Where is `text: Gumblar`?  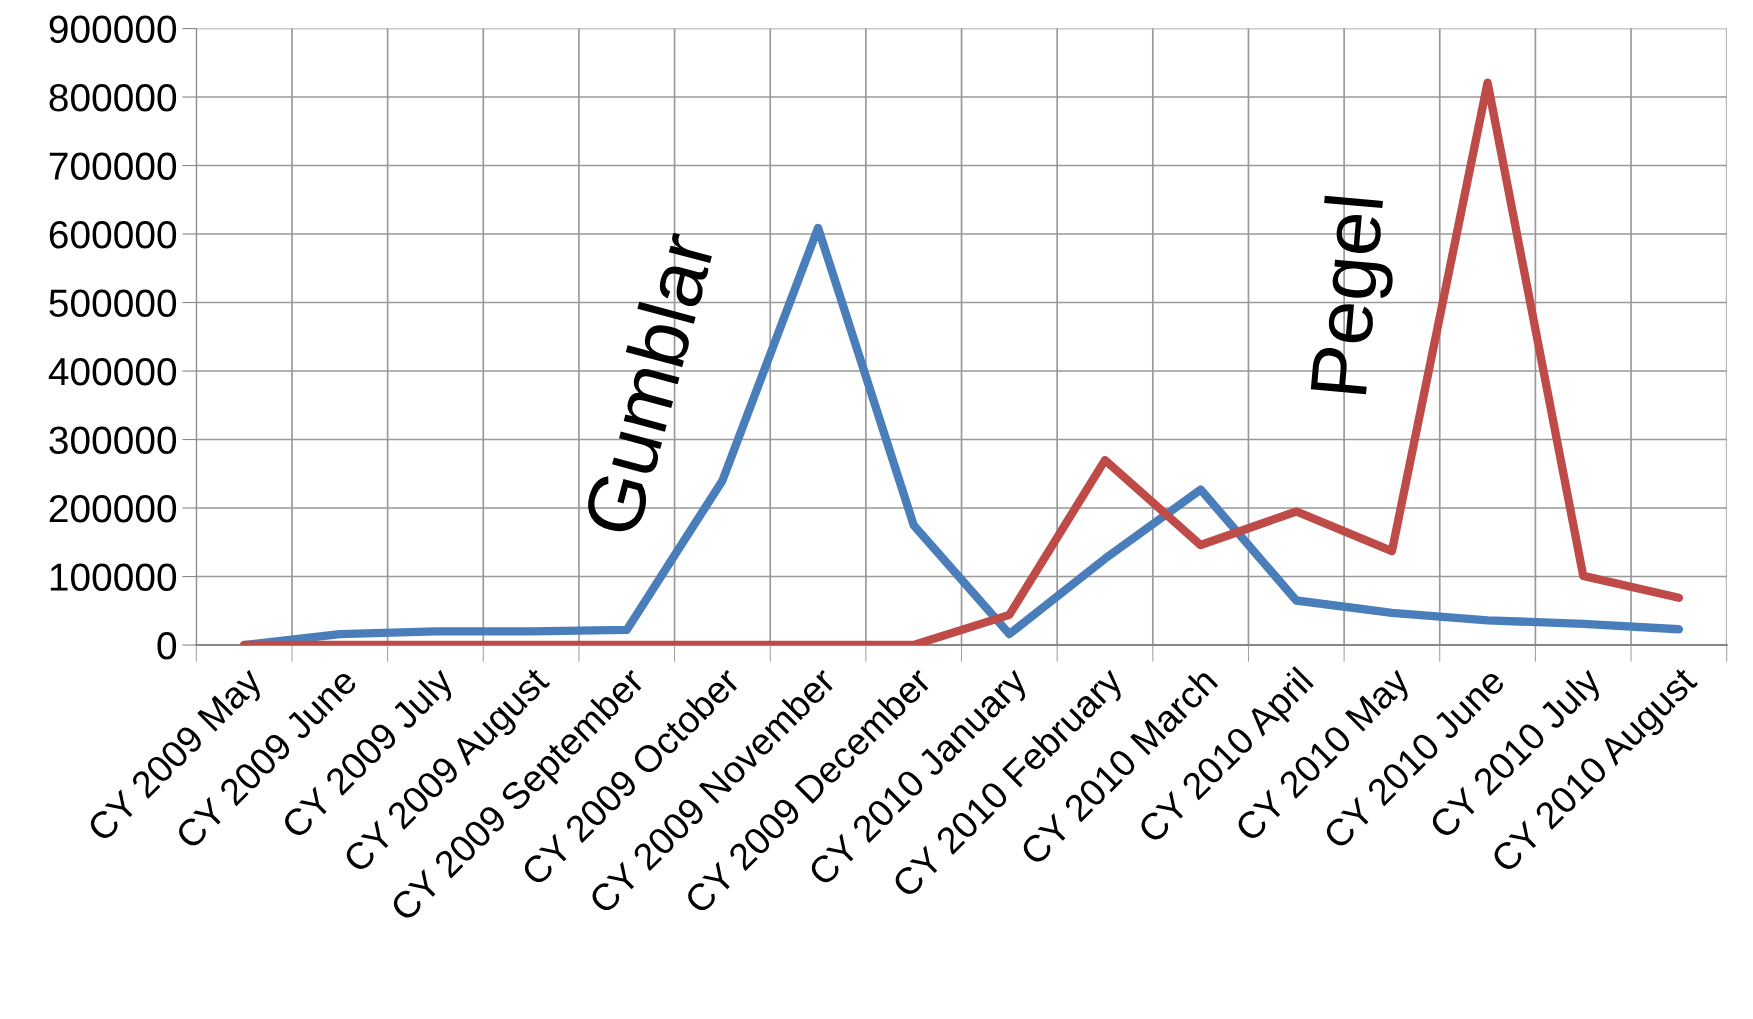 text: Gumblar is located at coordinates (648, 383).